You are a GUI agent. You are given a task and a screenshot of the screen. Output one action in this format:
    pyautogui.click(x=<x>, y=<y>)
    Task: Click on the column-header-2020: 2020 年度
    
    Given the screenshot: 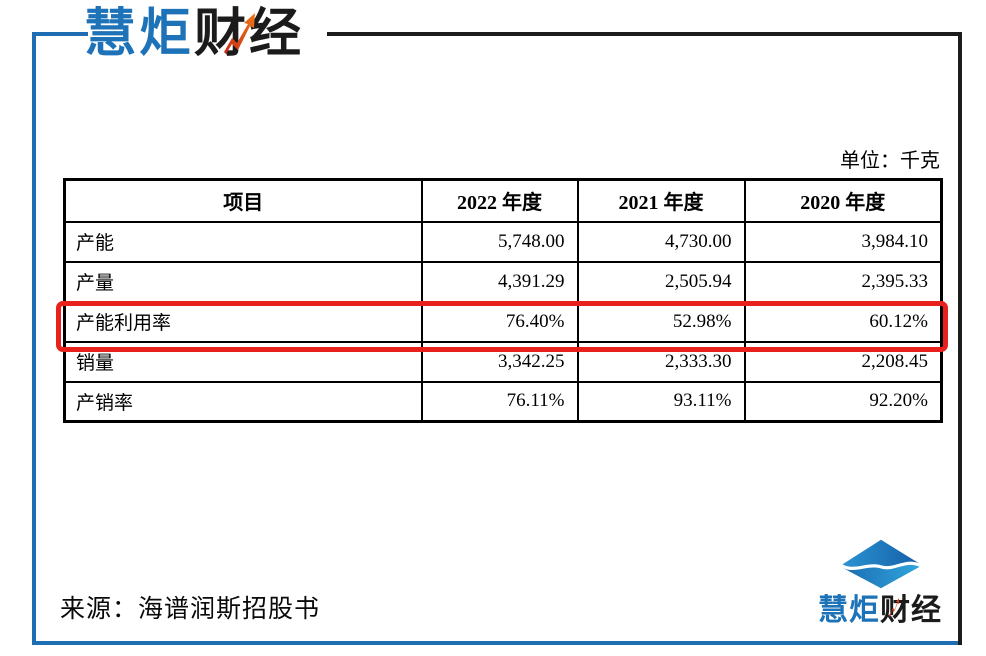 What is the action you would take?
    pyautogui.click(x=843, y=200)
    